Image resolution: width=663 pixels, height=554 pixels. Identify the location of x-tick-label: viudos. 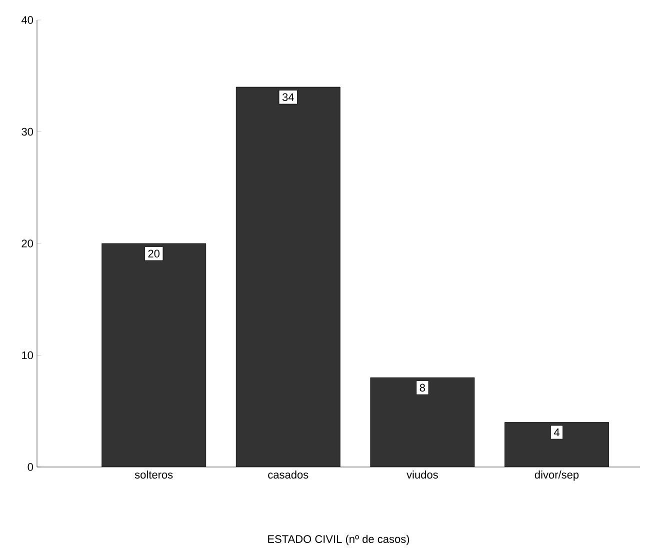
(422, 474).